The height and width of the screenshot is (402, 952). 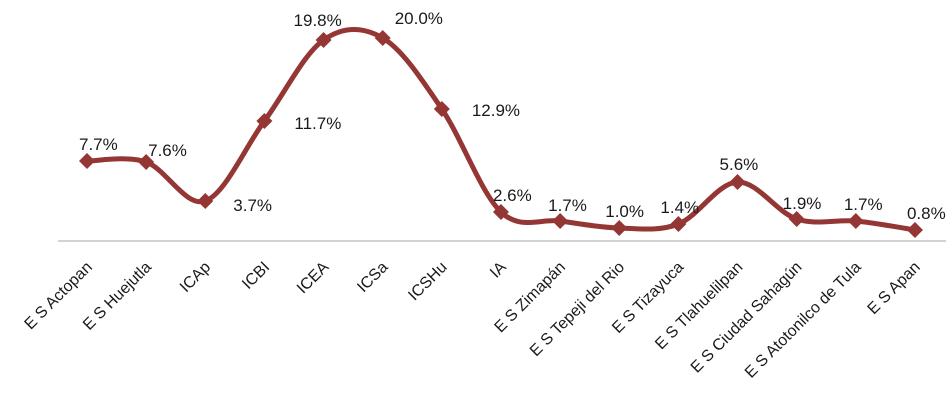 What do you see at coordinates (498, 270) in the screenshot?
I see `x-tick-label: IA` at bounding box center [498, 270].